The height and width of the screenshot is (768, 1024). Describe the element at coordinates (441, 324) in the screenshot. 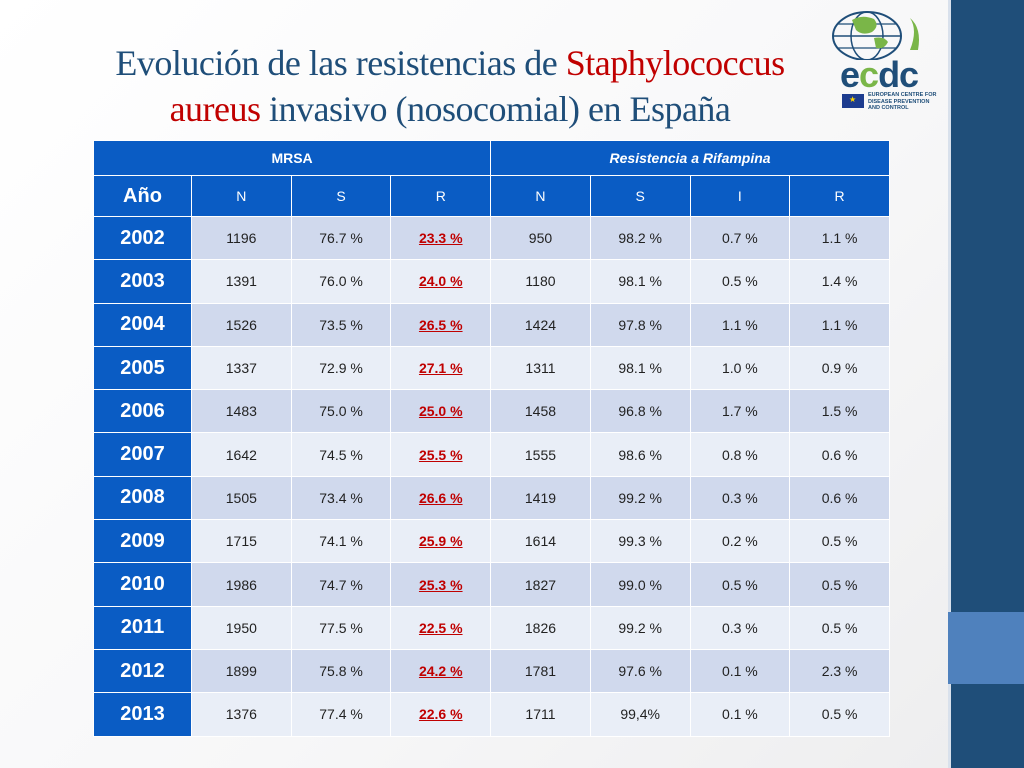

I see `cell-mrsa-r: 26.5 %` at that location.